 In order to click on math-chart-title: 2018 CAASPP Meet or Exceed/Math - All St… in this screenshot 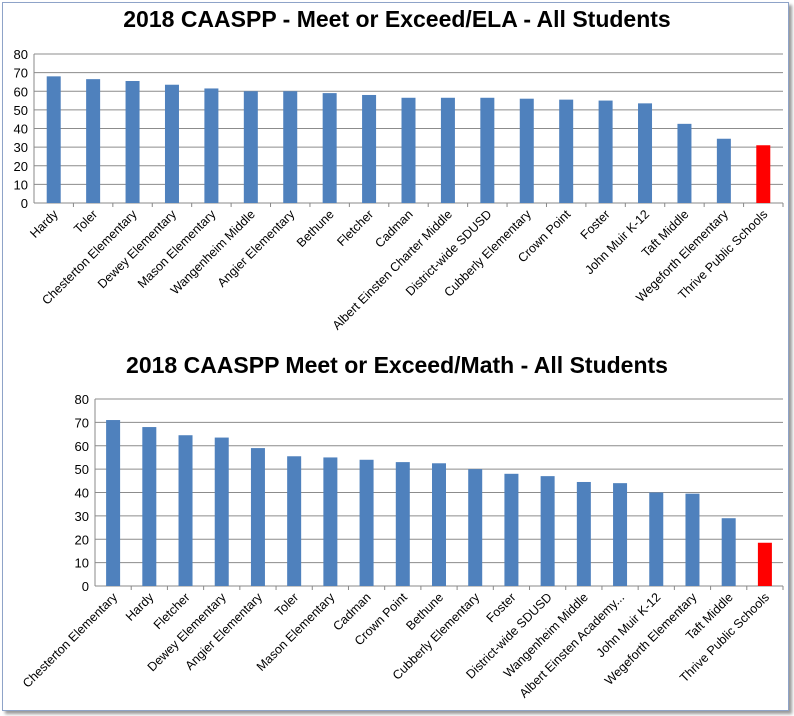, I will do `click(397, 365)`.